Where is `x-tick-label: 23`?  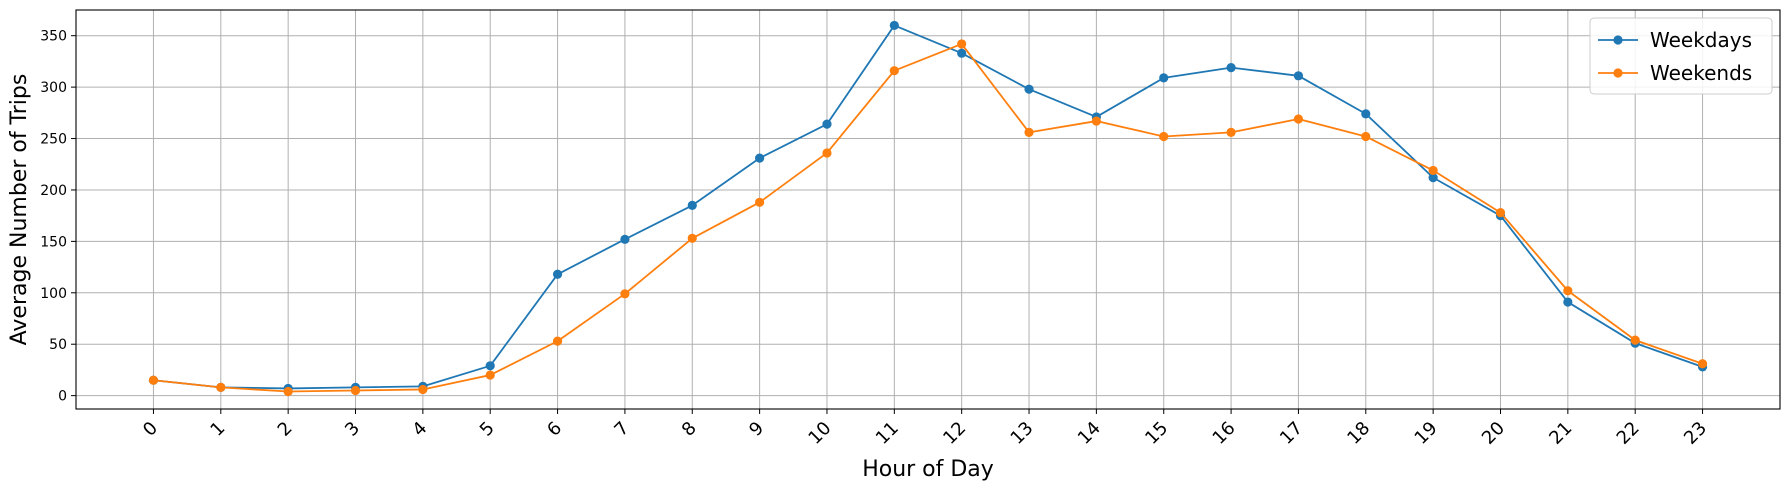
x-tick-label: 23 is located at coordinates (1695, 433).